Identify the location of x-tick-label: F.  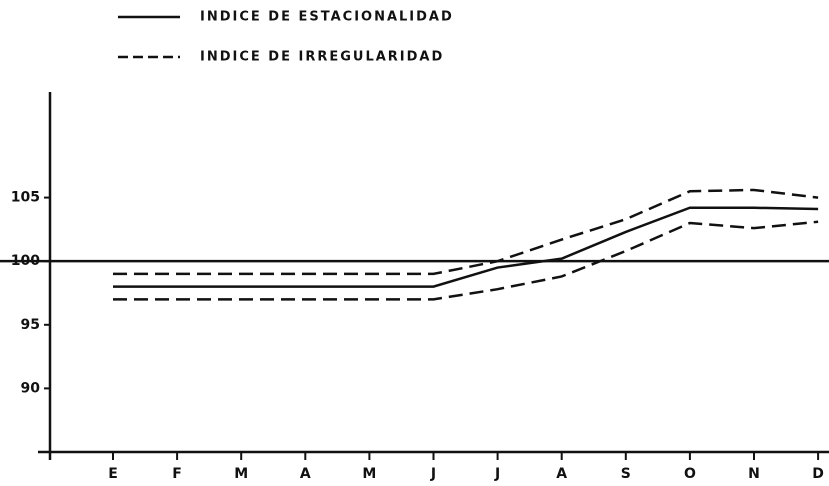
(177, 474).